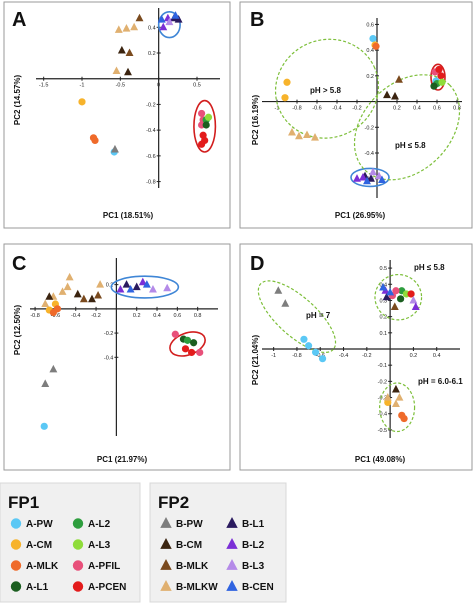 The image size is (474, 604). What do you see at coordinates (383, 334) in the screenshot?
I see `y-tick-label: 0.1` at bounding box center [383, 334].